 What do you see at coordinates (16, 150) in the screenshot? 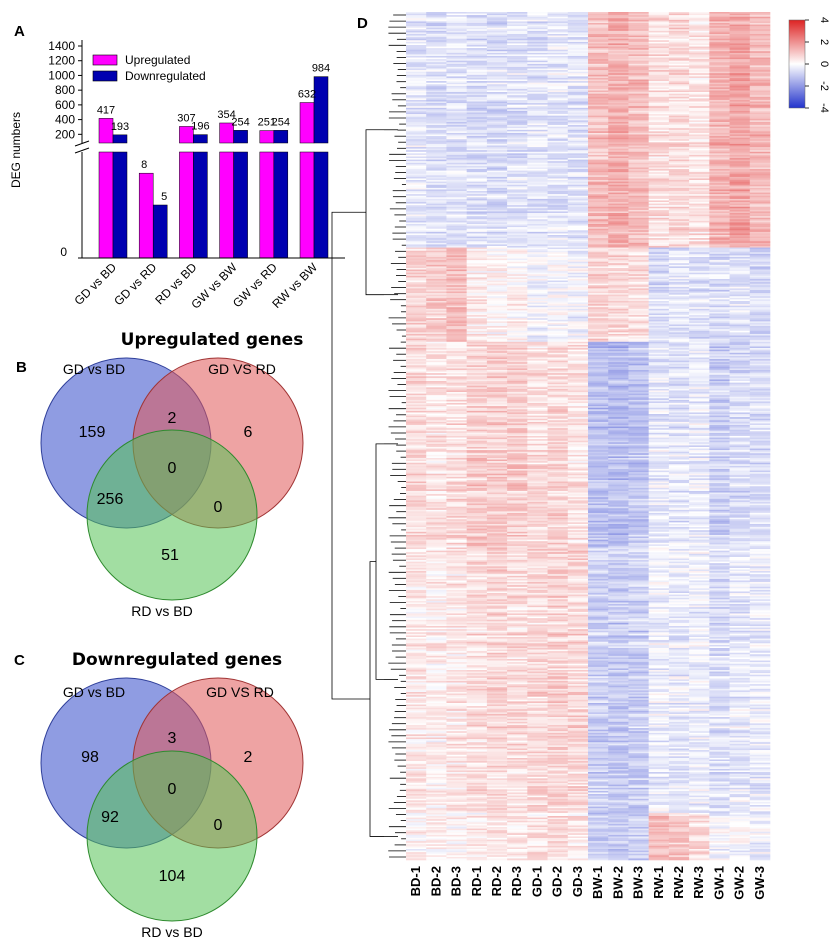
I see `y-axis-label: DEG numbers` at bounding box center [16, 150].